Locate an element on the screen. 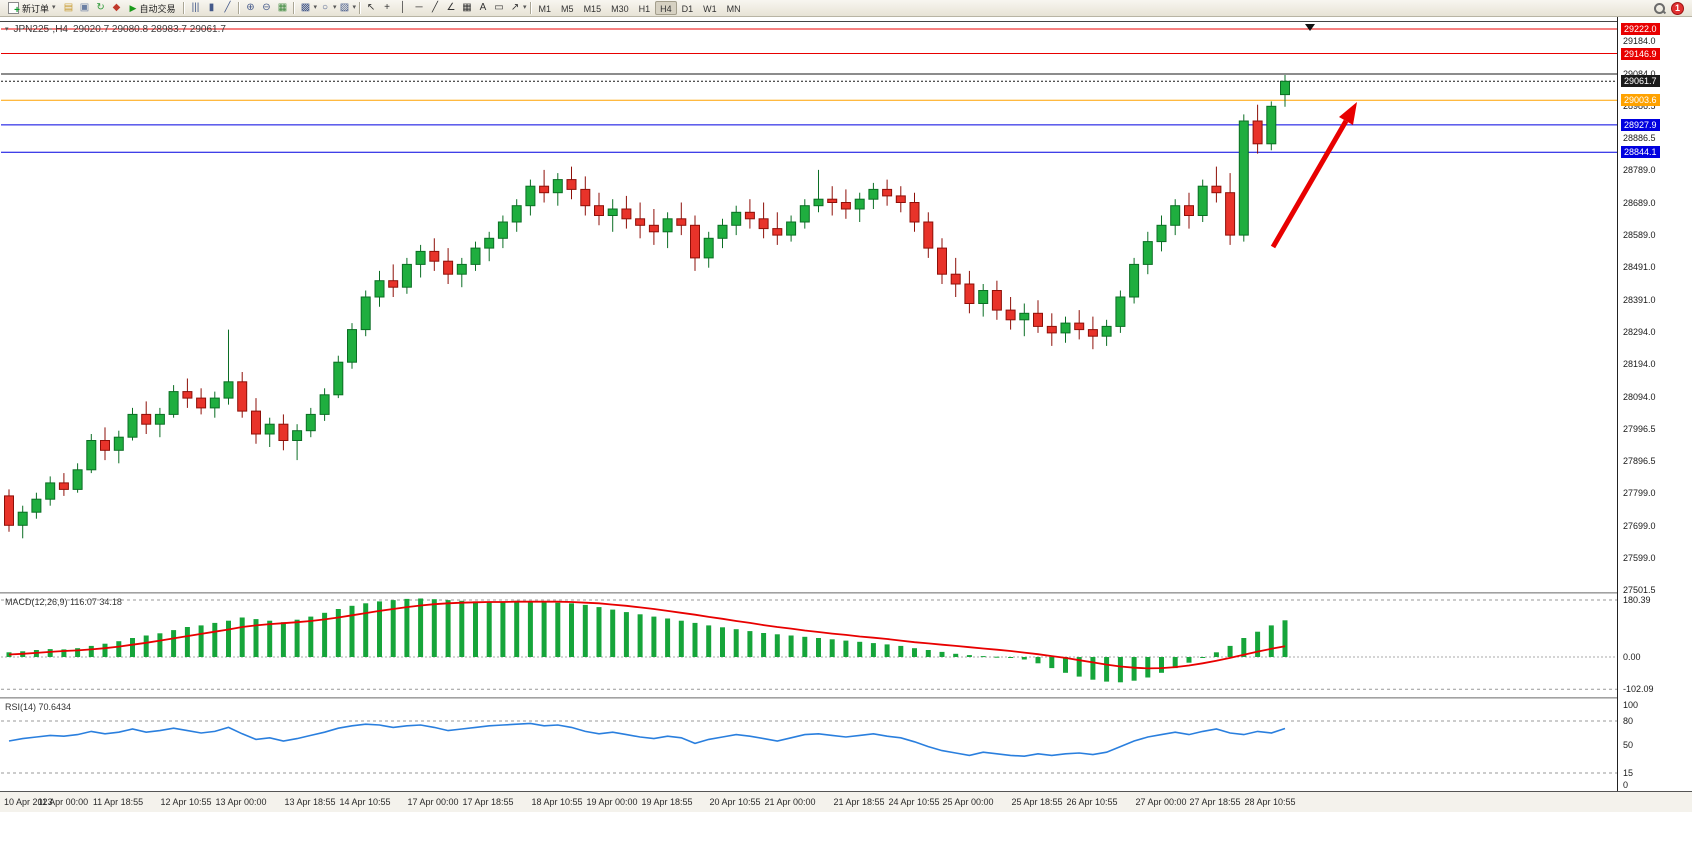  time-label: 21 Apr 18:55 is located at coordinates (859, 802).